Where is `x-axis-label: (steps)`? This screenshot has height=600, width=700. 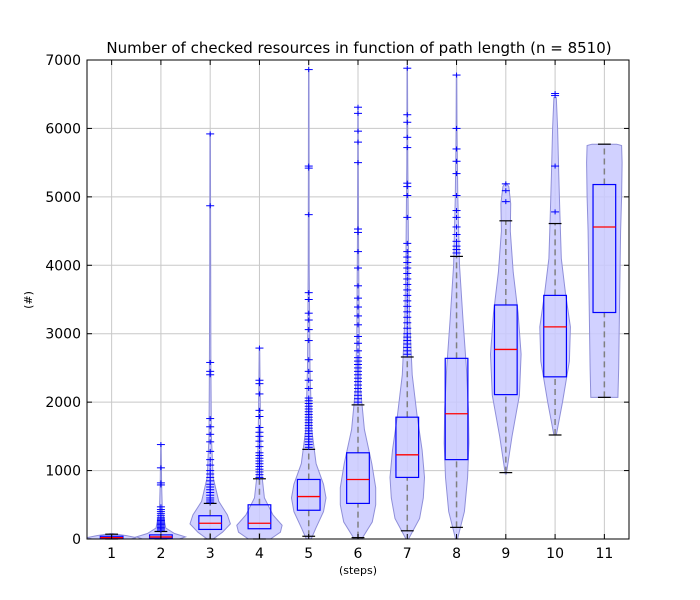
x-axis-label: (steps) is located at coordinates (358, 570).